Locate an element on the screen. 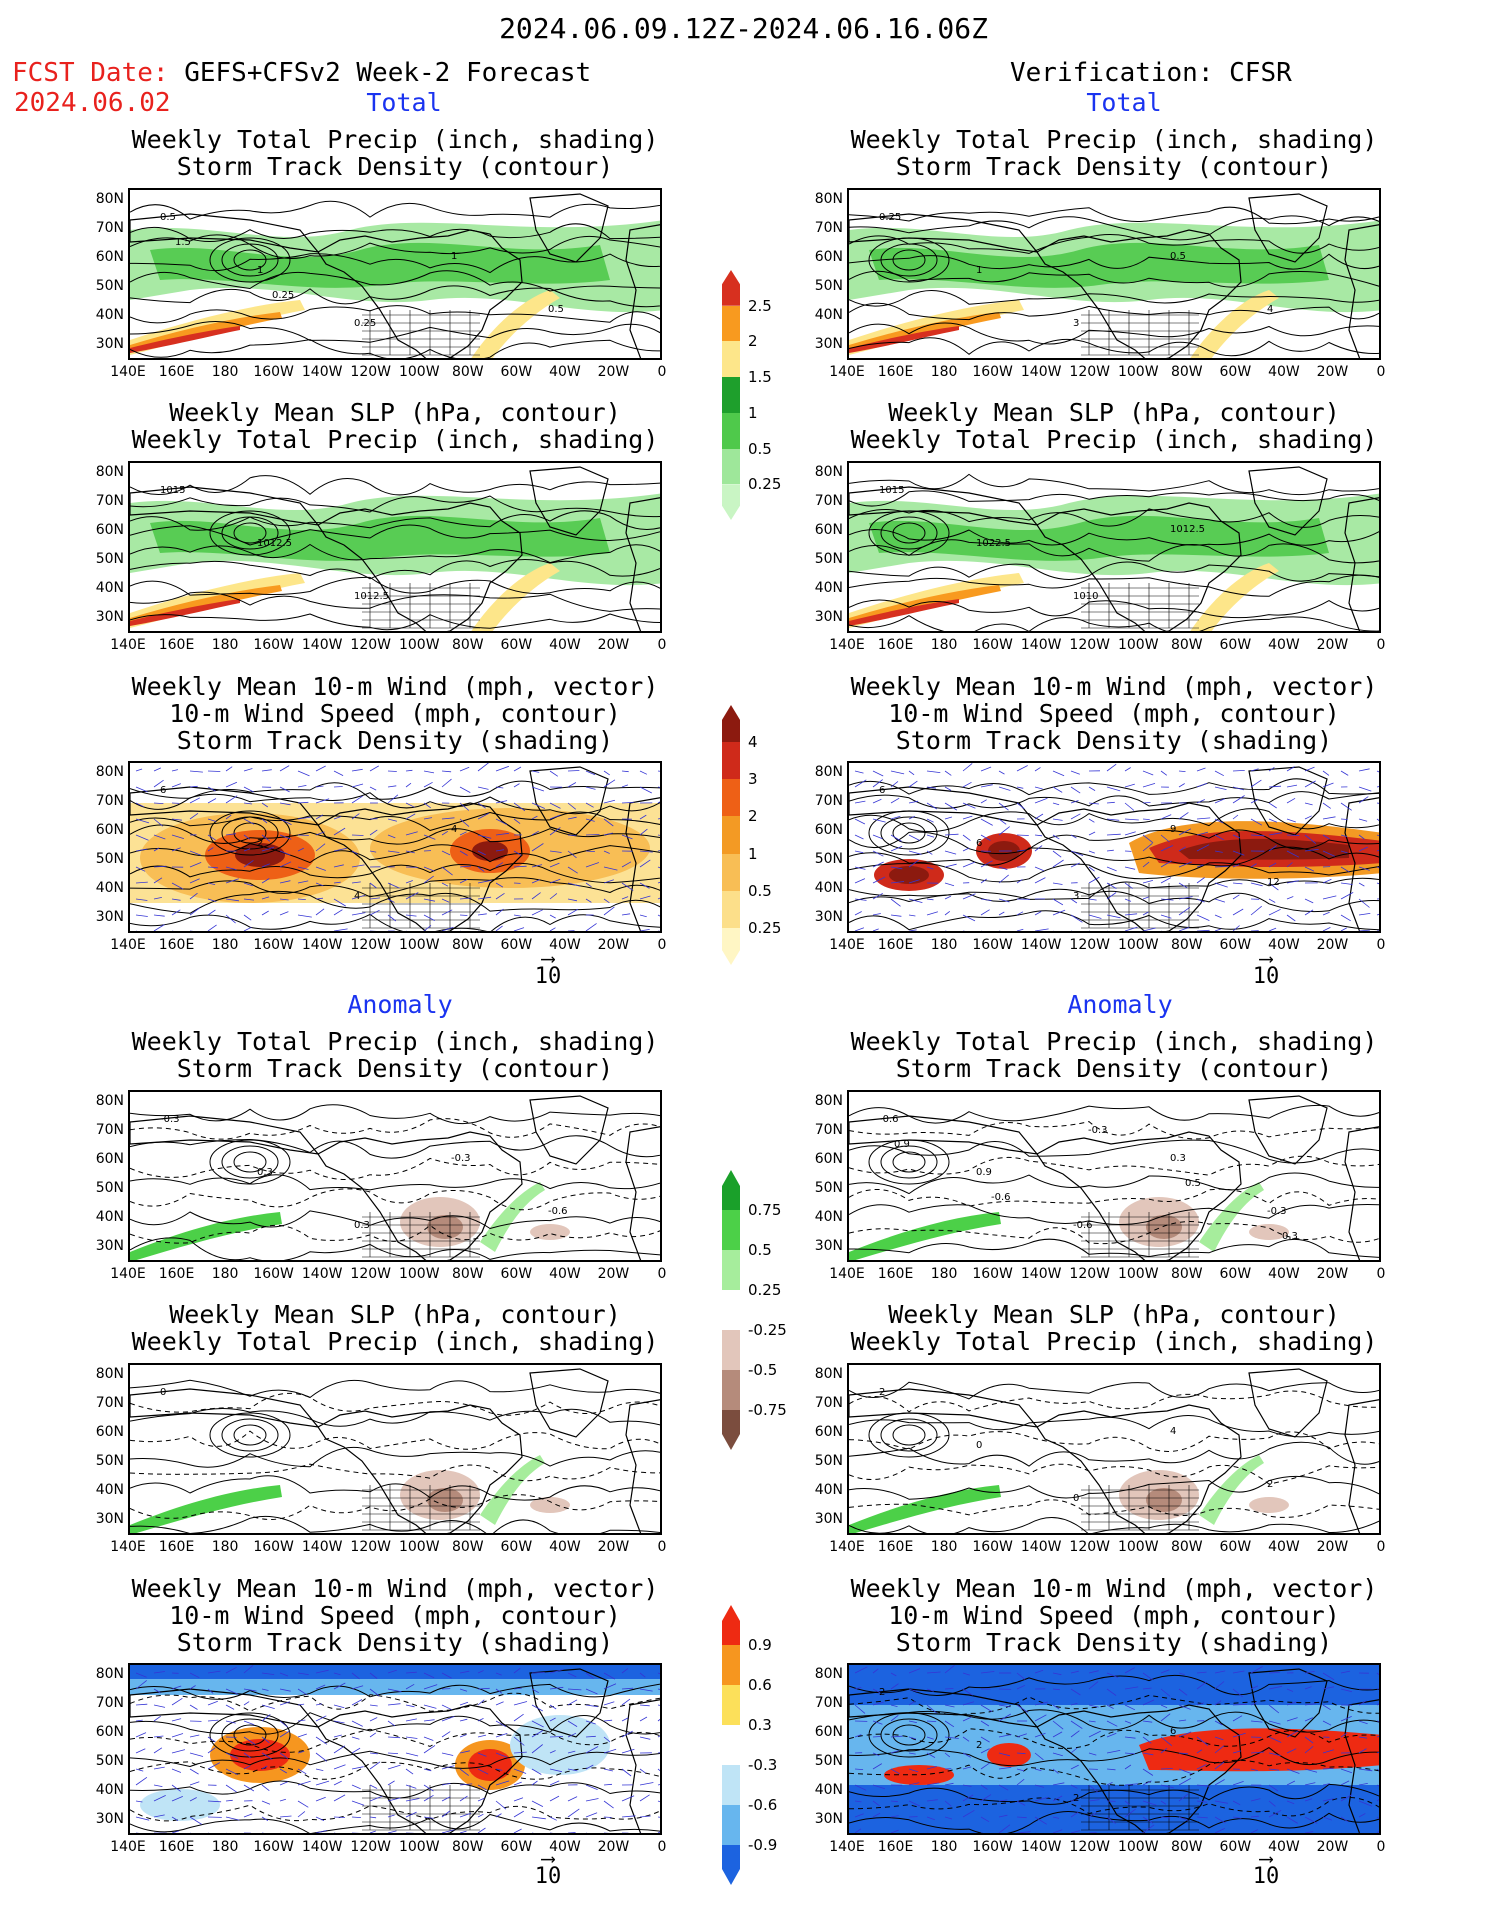  lon-tick-label: 140E is located at coordinates (128, 1274).